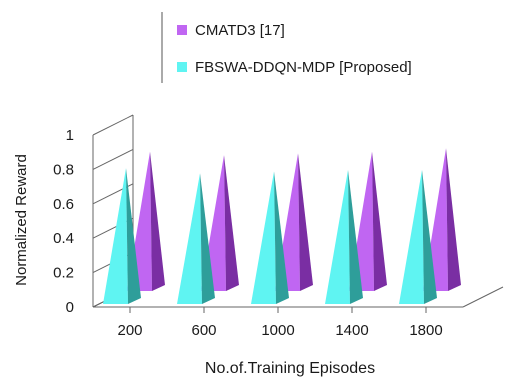 The image size is (507, 380). What do you see at coordinates (290, 368) in the screenshot?
I see `x-axis-label: No.of.Training Episodes` at bounding box center [290, 368].